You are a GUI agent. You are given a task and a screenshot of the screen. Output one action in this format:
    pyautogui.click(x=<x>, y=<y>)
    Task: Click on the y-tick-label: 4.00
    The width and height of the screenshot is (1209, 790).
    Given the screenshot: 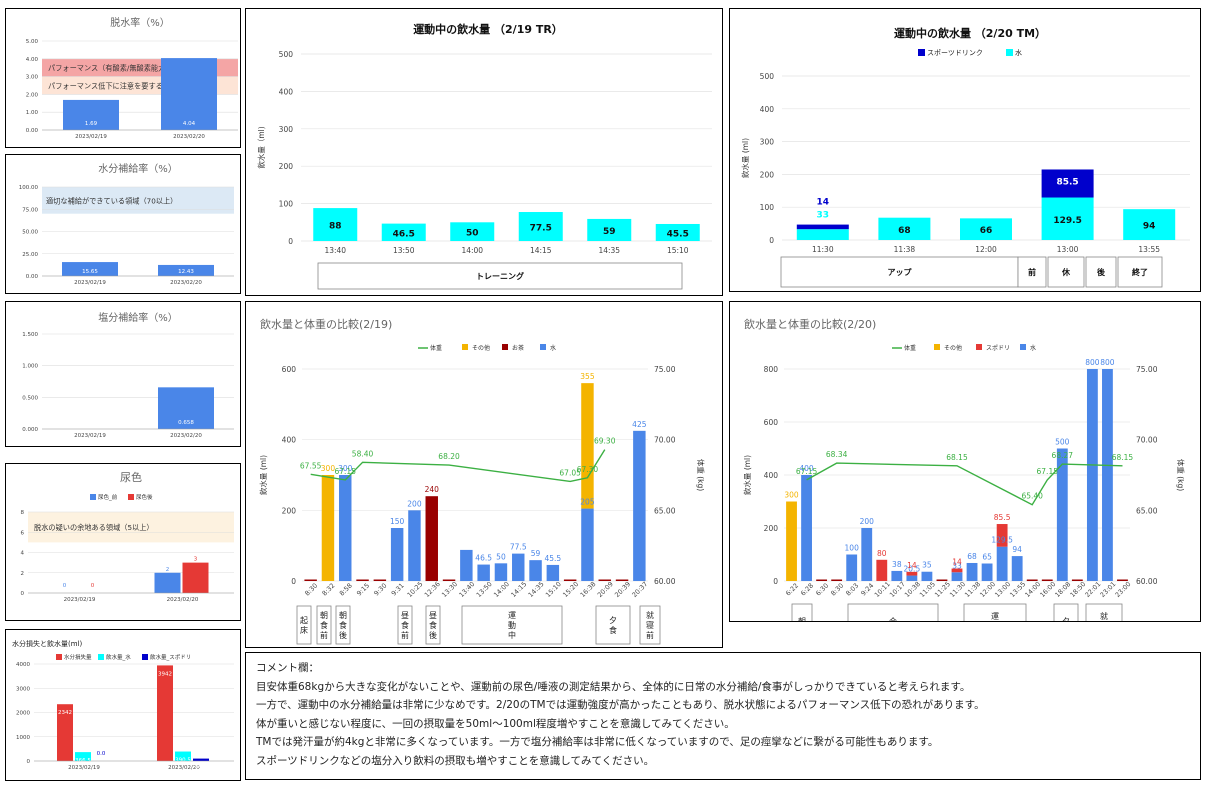 What is the action you would take?
    pyautogui.click(x=32, y=60)
    